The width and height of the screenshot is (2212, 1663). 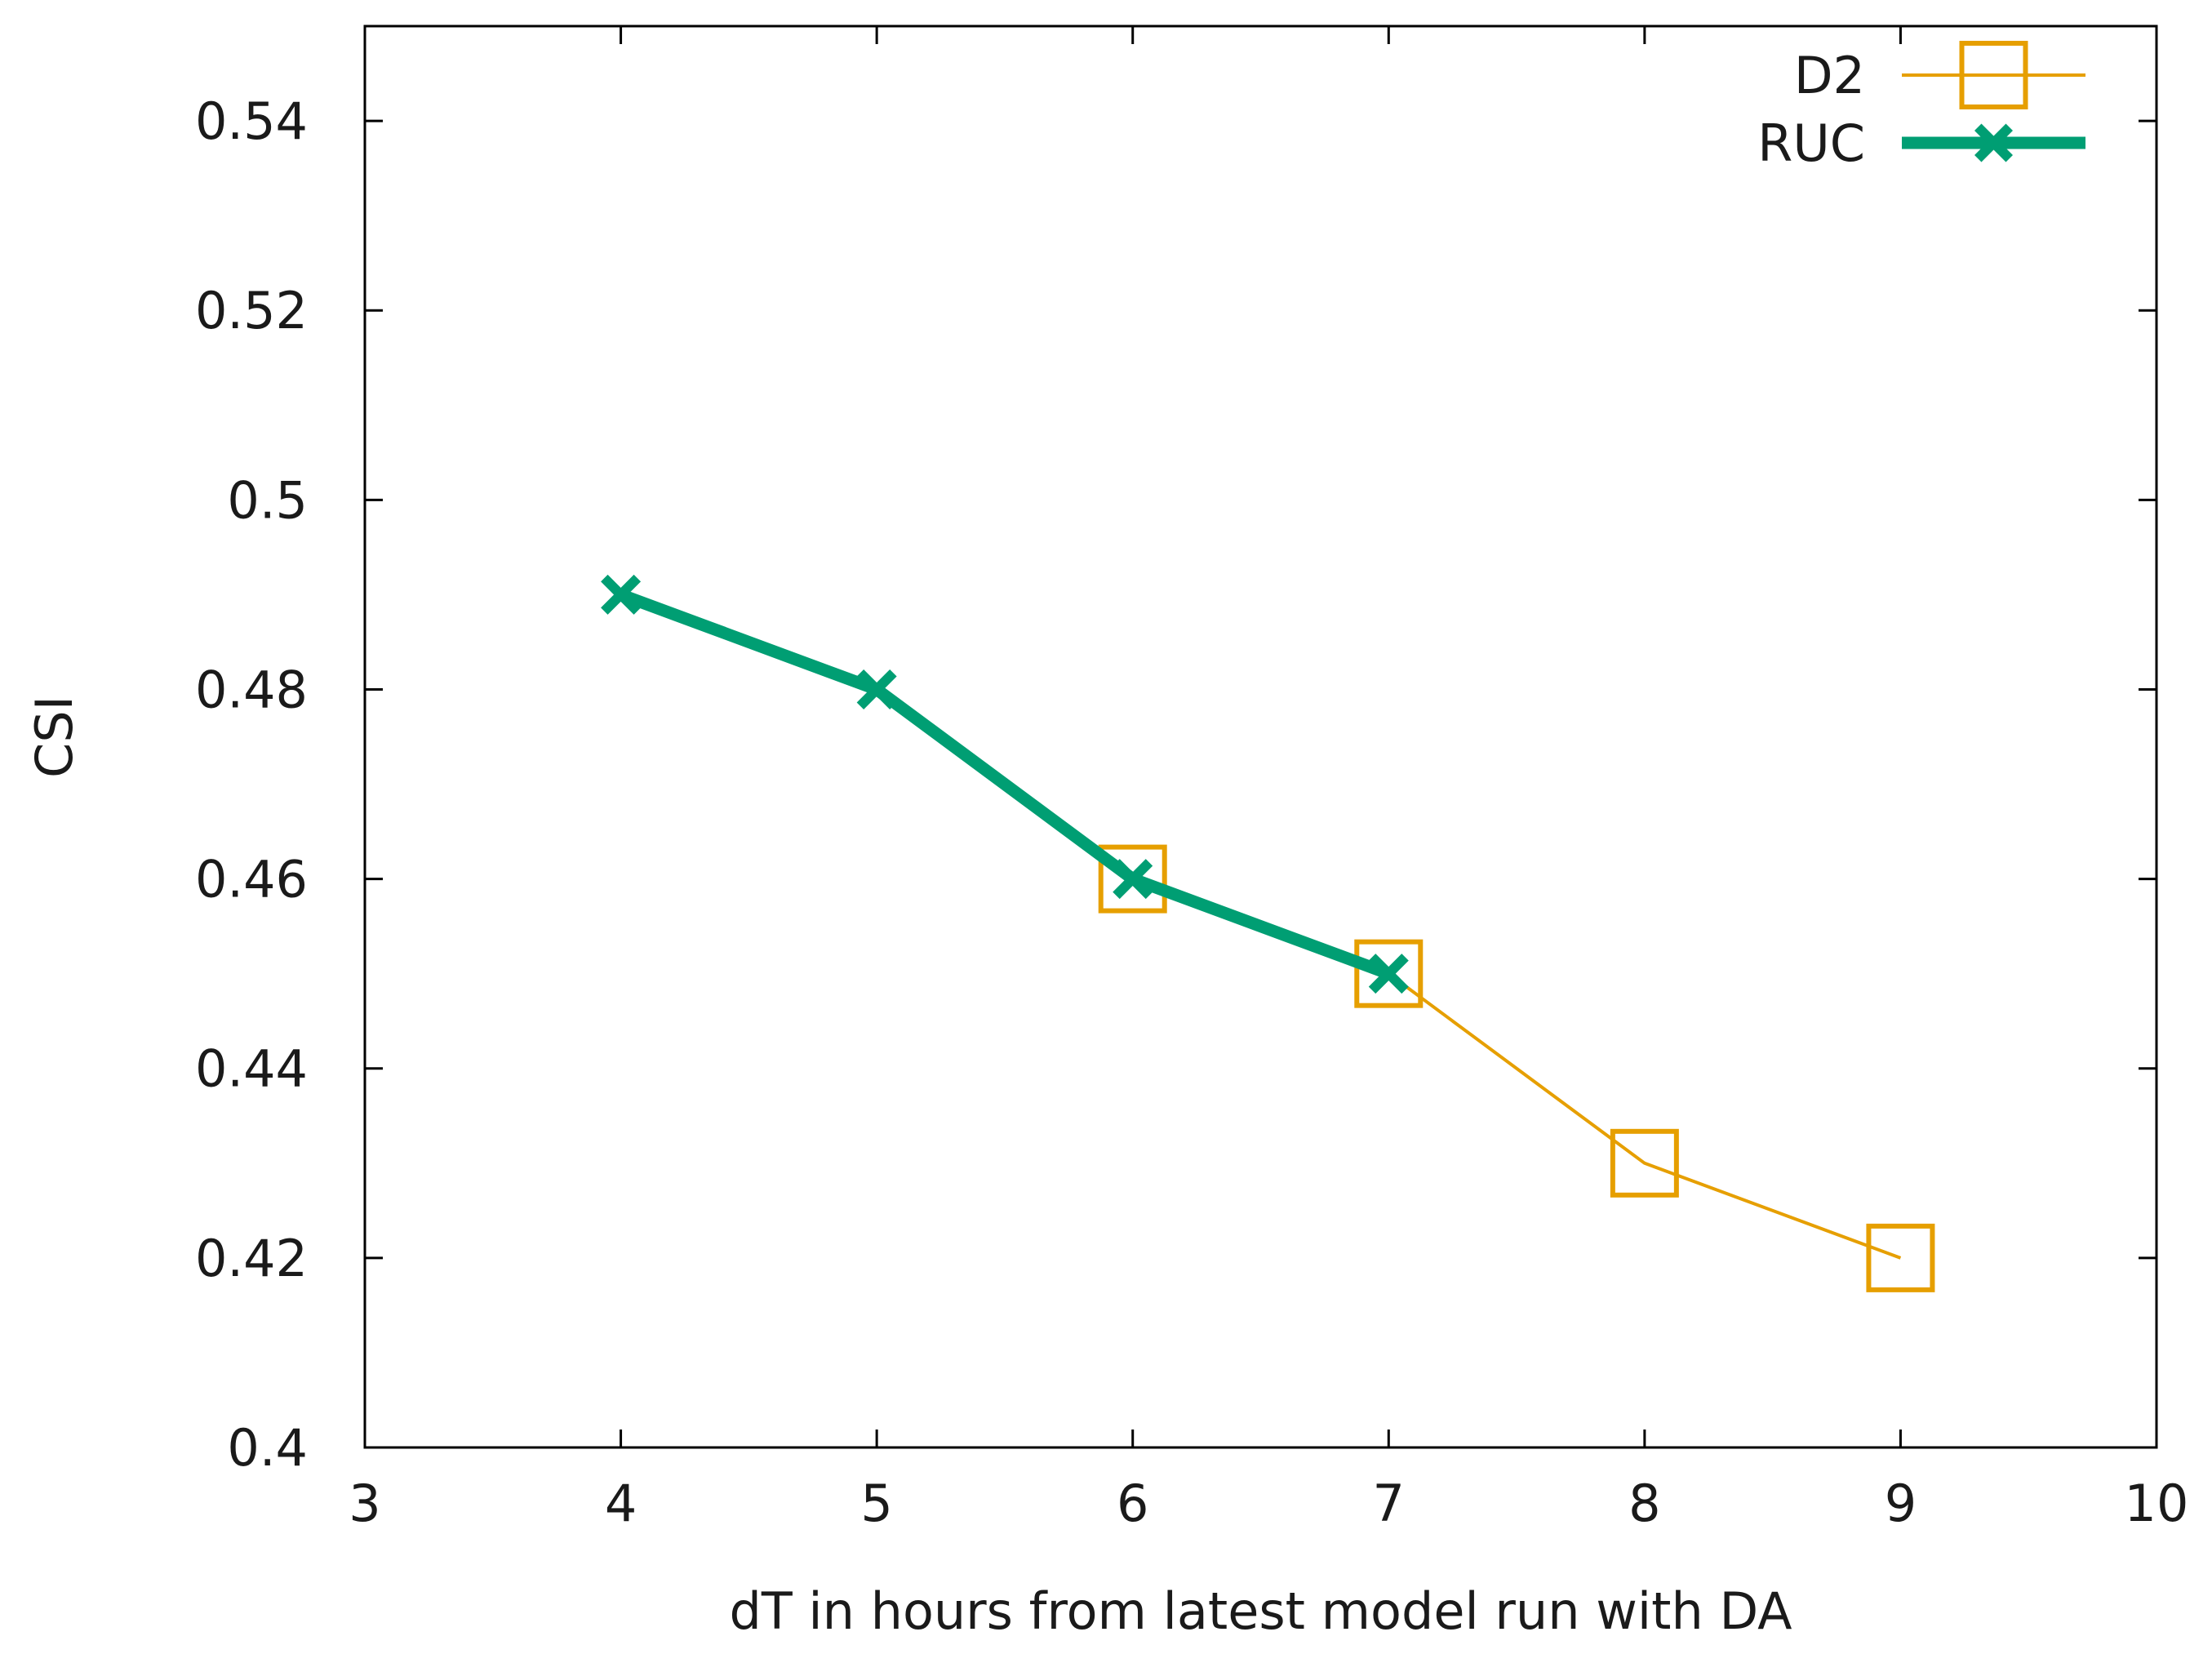 What do you see at coordinates (252, 121) in the screenshot?
I see `y-tick-label: 0.54` at bounding box center [252, 121].